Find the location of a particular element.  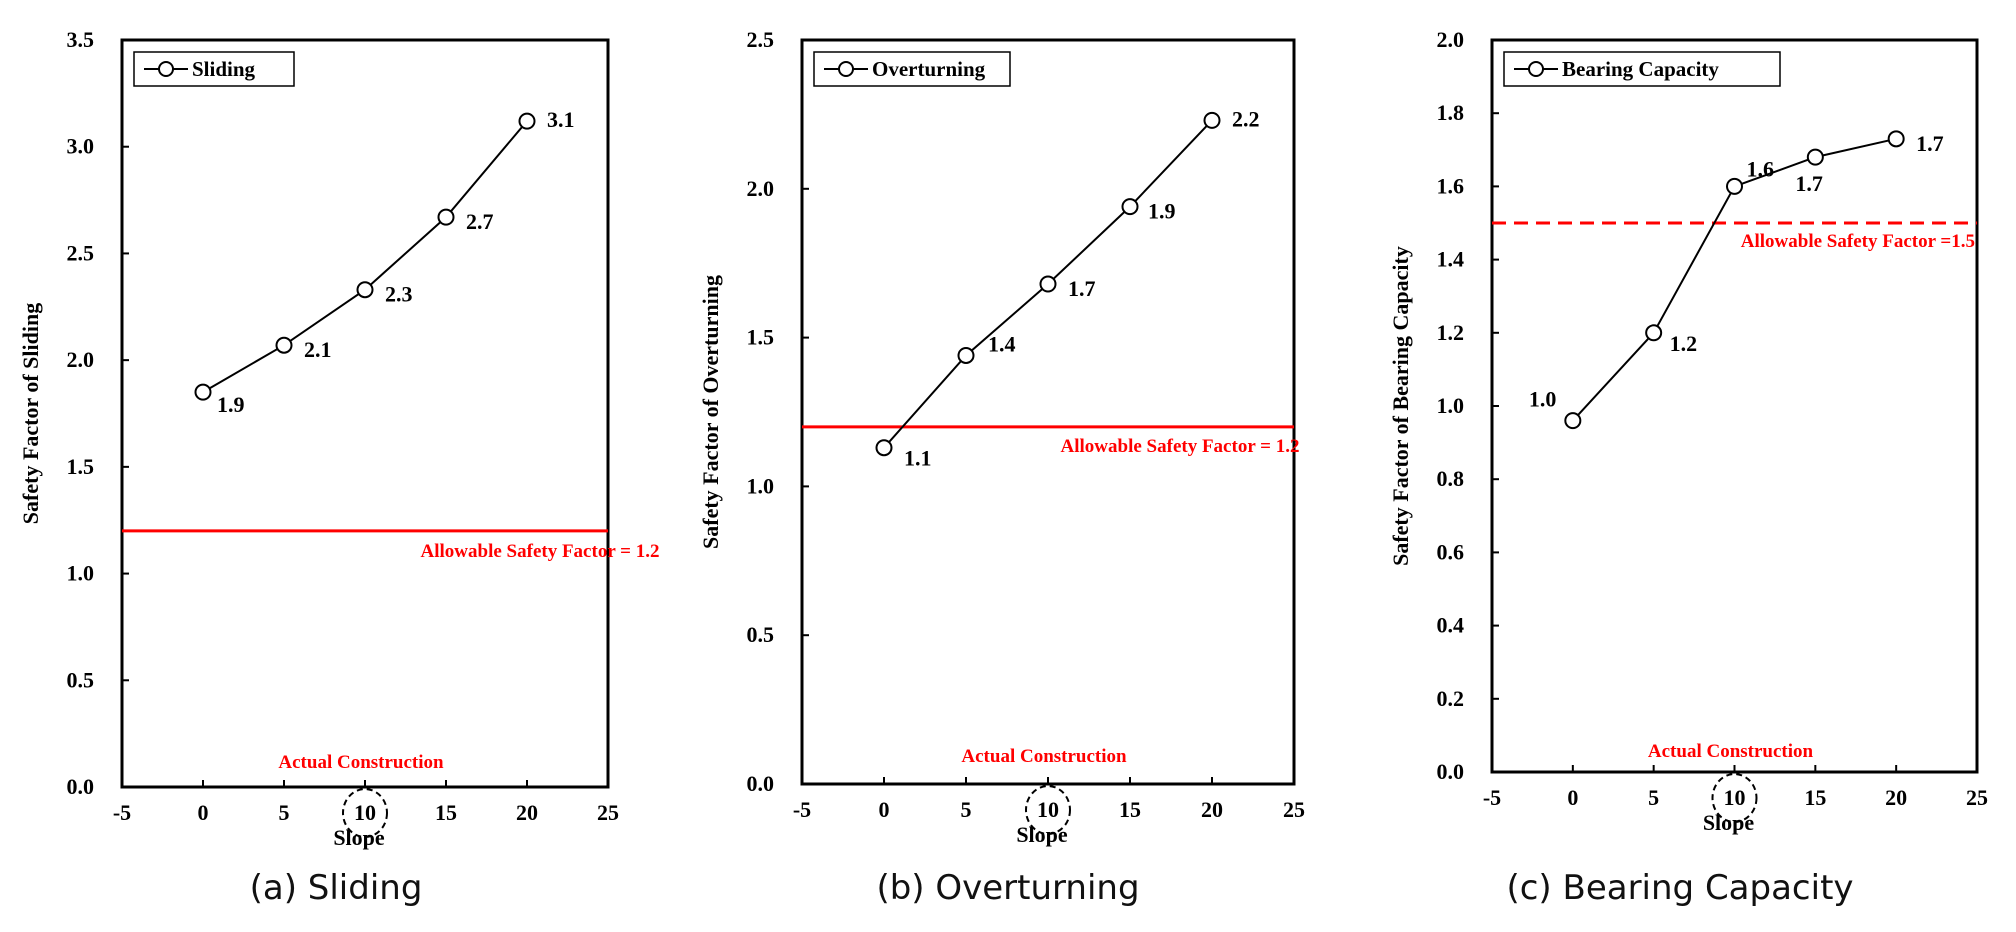

data-label: 2.2 is located at coordinates (1246, 118).